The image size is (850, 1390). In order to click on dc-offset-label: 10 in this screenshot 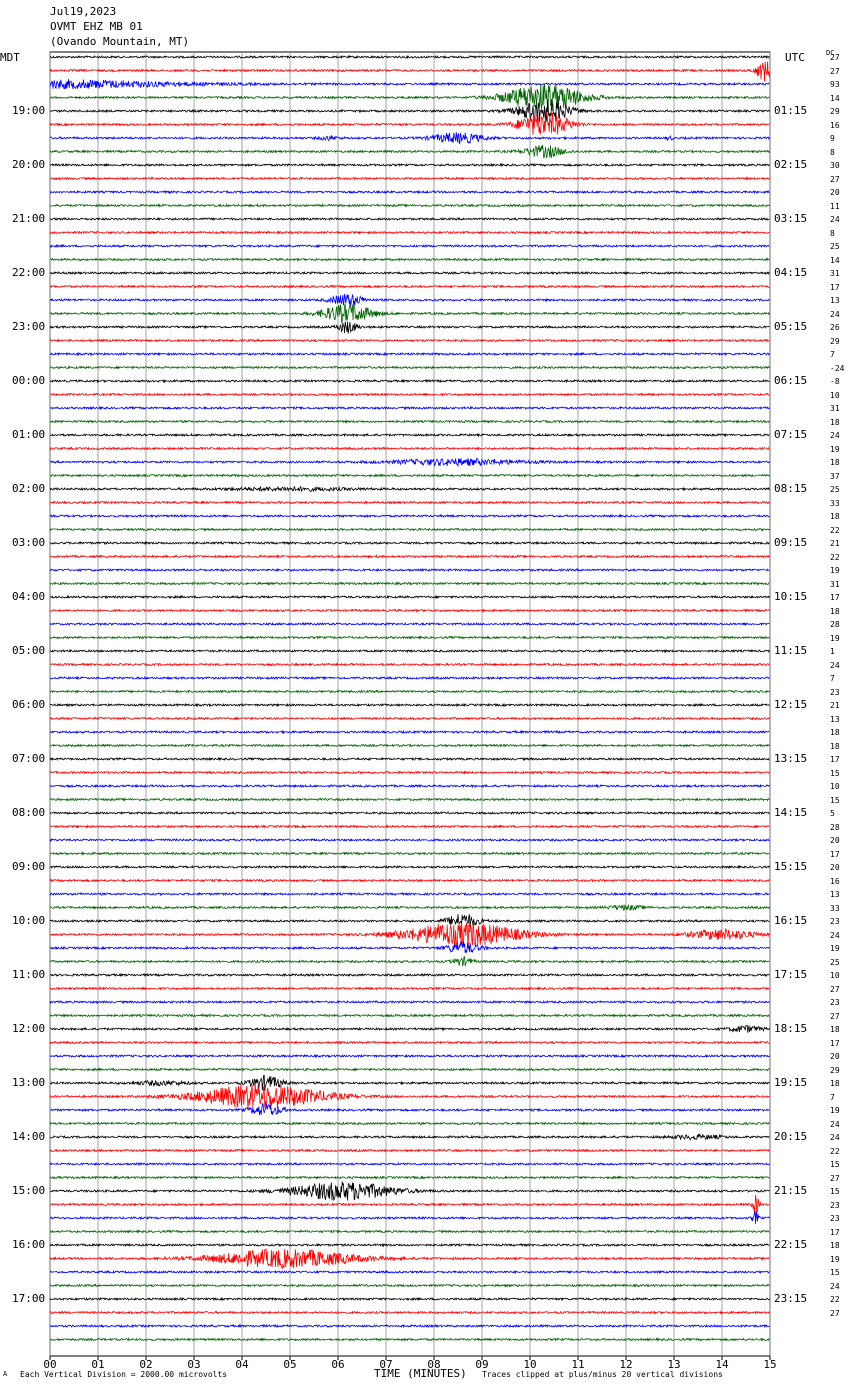, I will do `click(835, 975)`.